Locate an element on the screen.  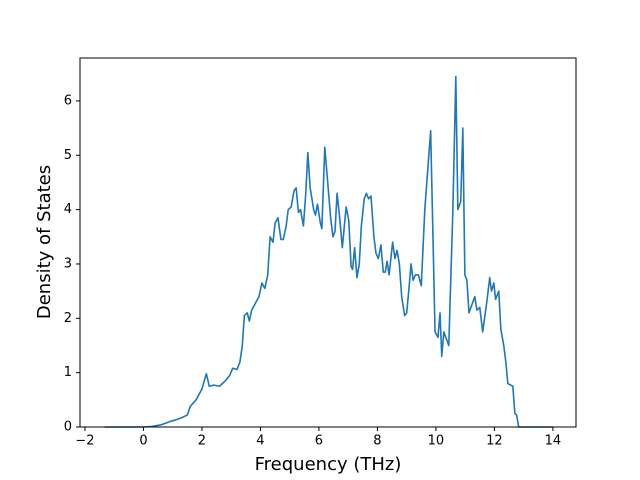
y-tick-label: 0 is located at coordinates (68, 427).